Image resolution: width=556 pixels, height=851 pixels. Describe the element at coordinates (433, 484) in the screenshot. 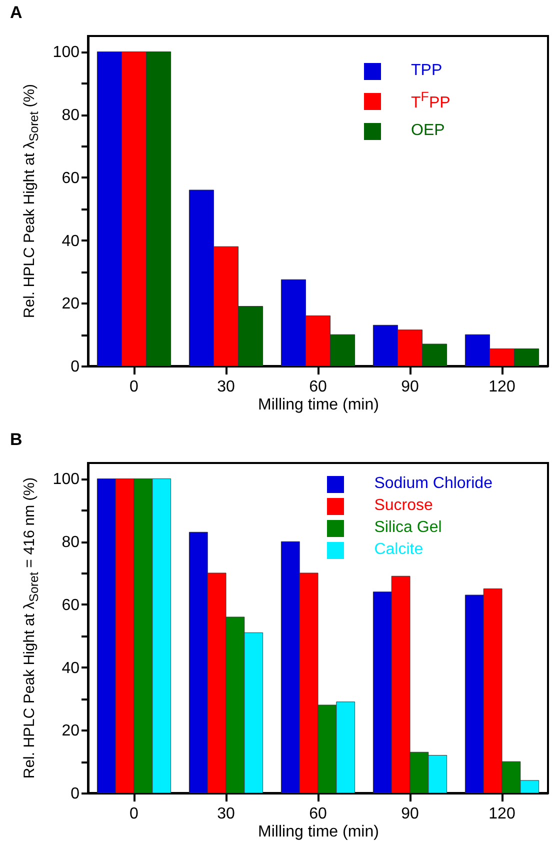

I see `legend-label: Sodium Chloride` at that location.